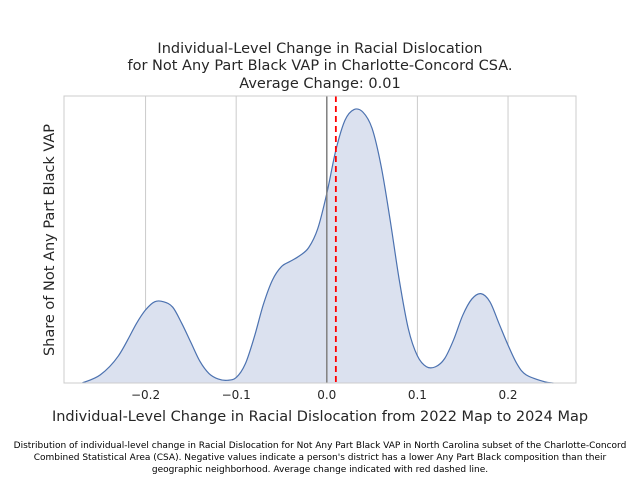  I want to click on x-tick-labels: −0.2 −0.1 0.0 0.1 0.2, so click(324, 395).